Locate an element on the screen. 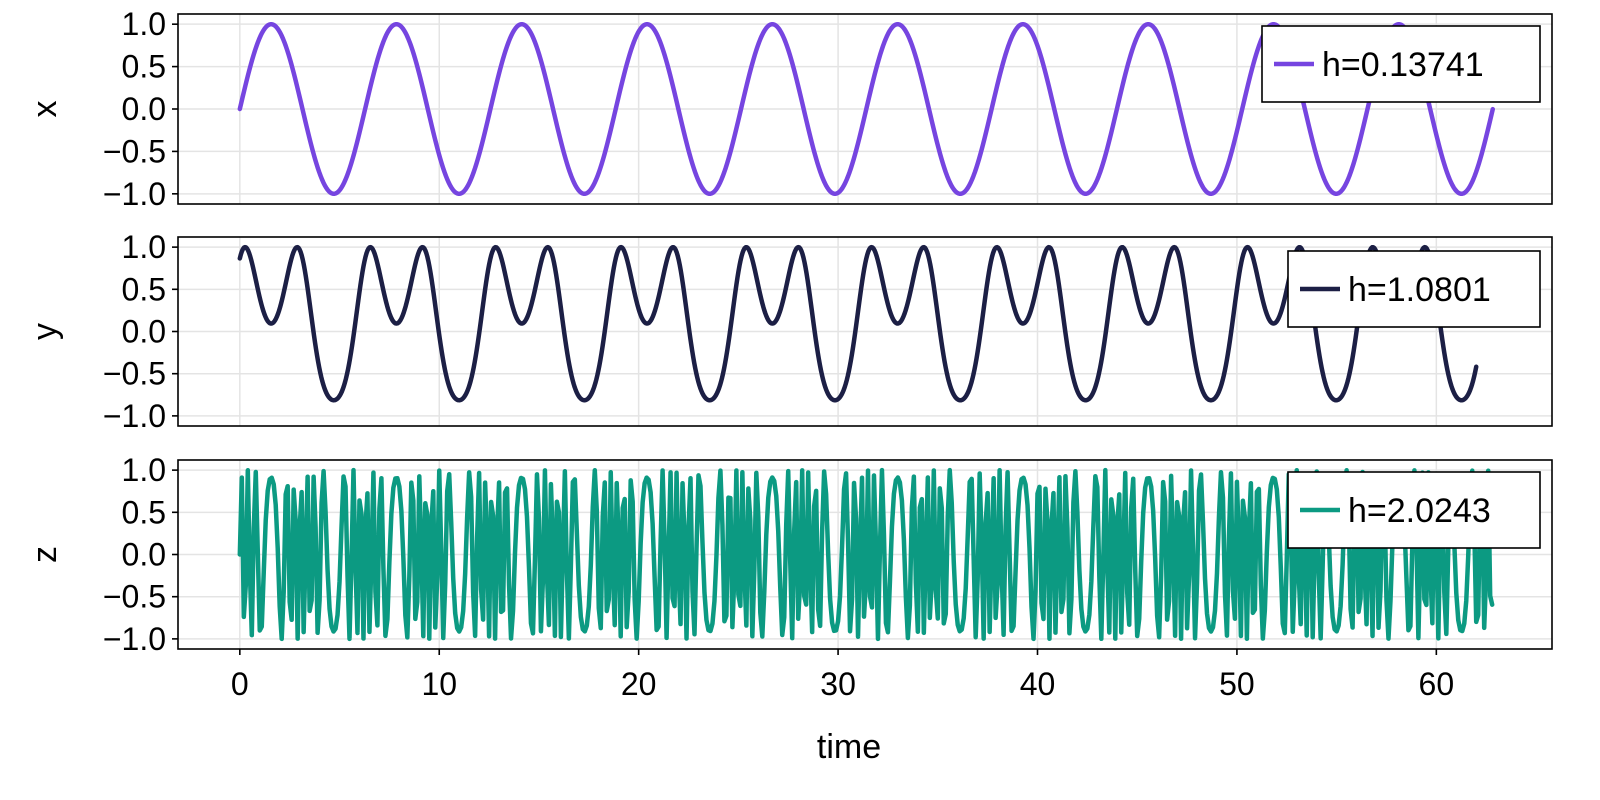  x-tick-label: 10 is located at coordinates (439, 684).